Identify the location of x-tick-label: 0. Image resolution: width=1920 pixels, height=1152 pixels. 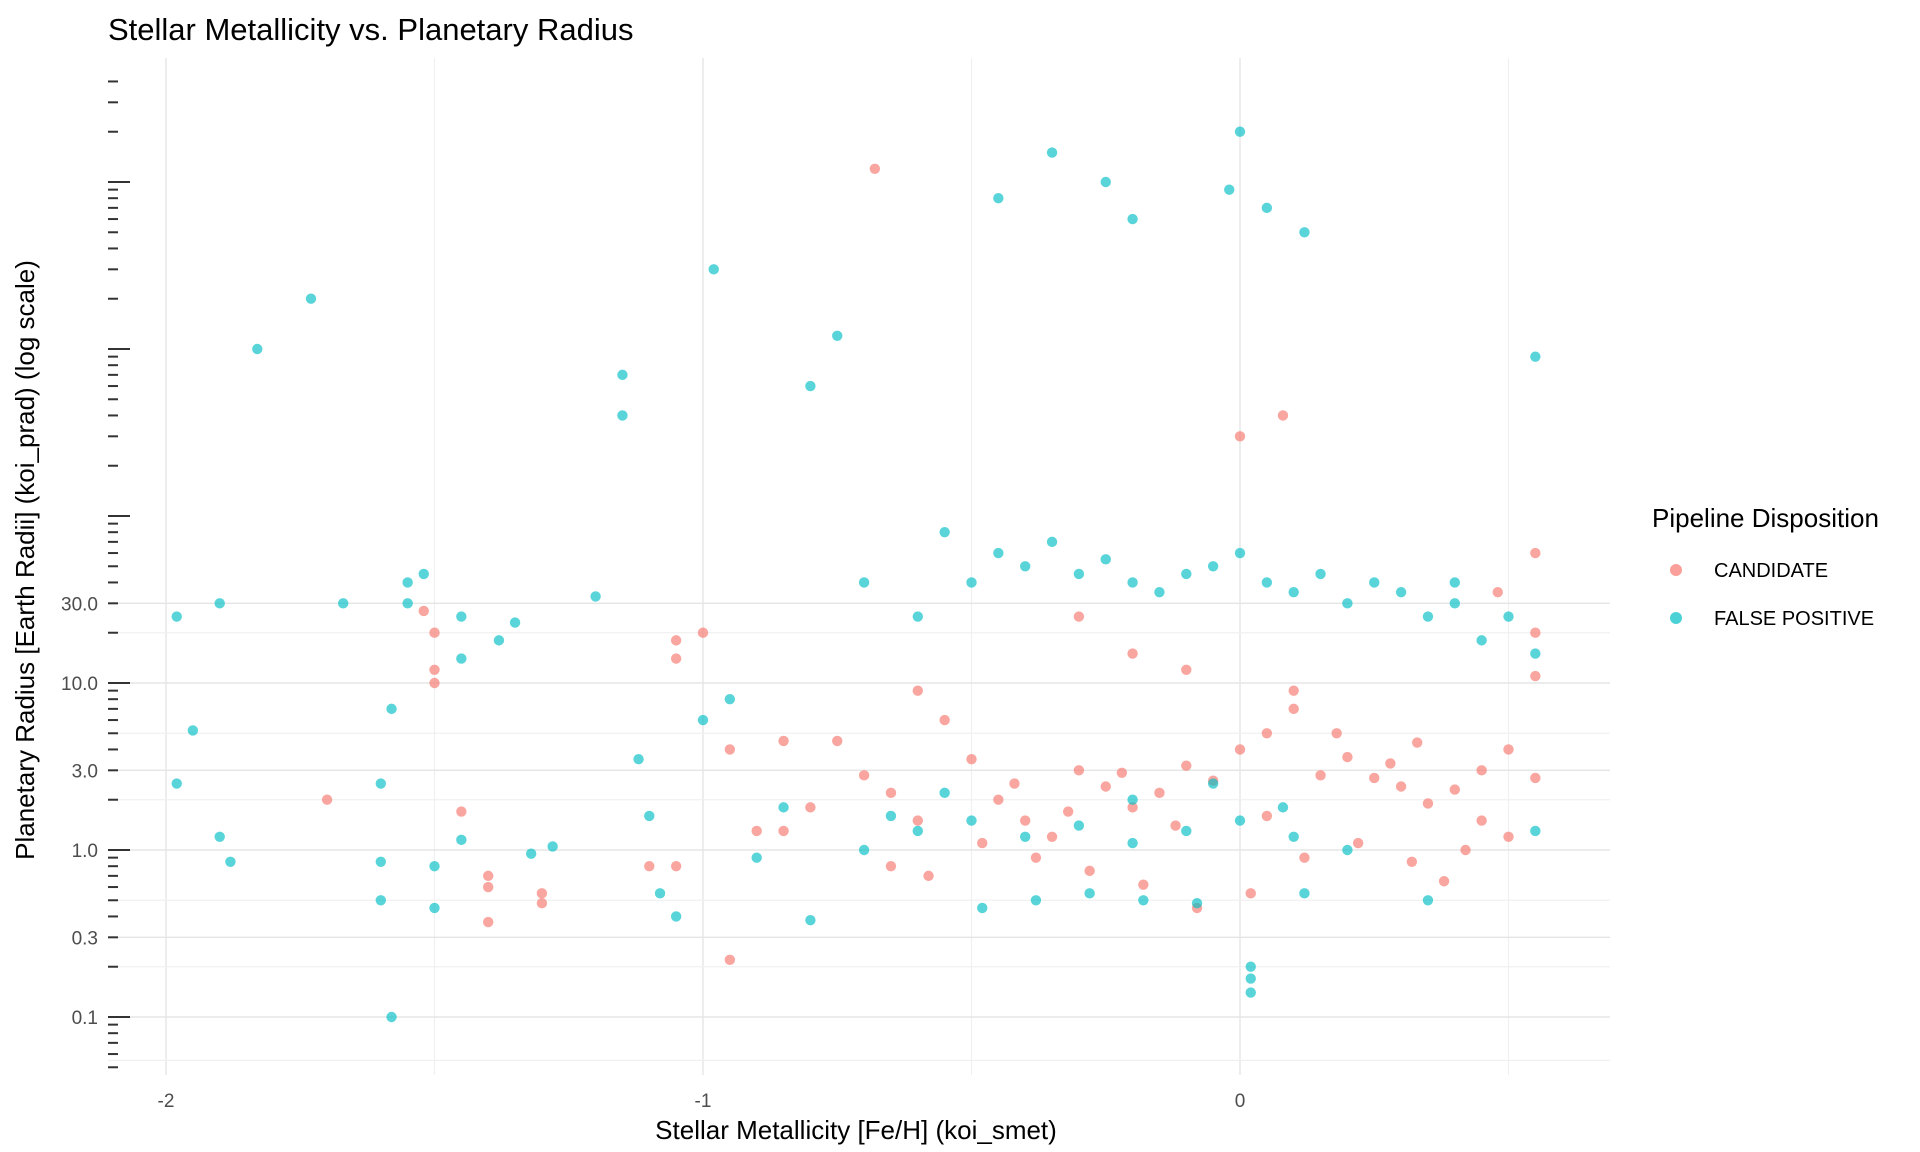
(1240, 1101).